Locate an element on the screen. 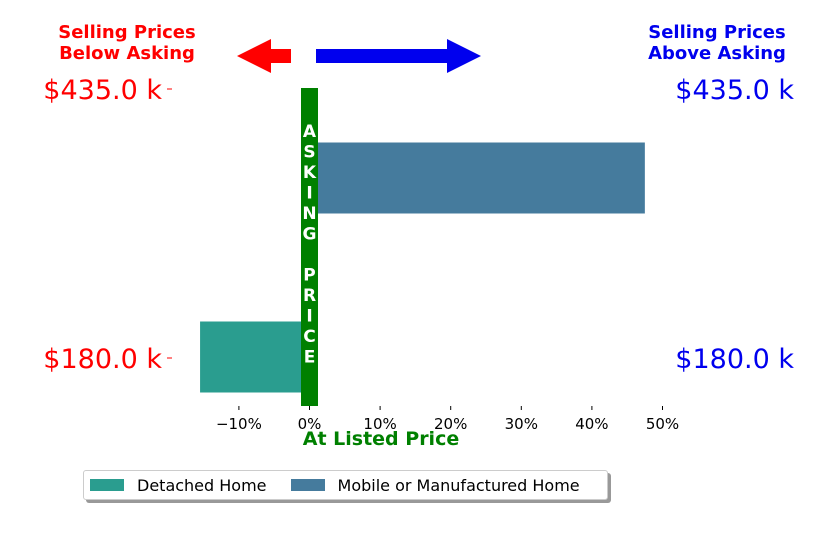 The width and height of the screenshot is (834, 541). legend-item-mobile: Mobile or Manufactured Home is located at coordinates (435, 485).